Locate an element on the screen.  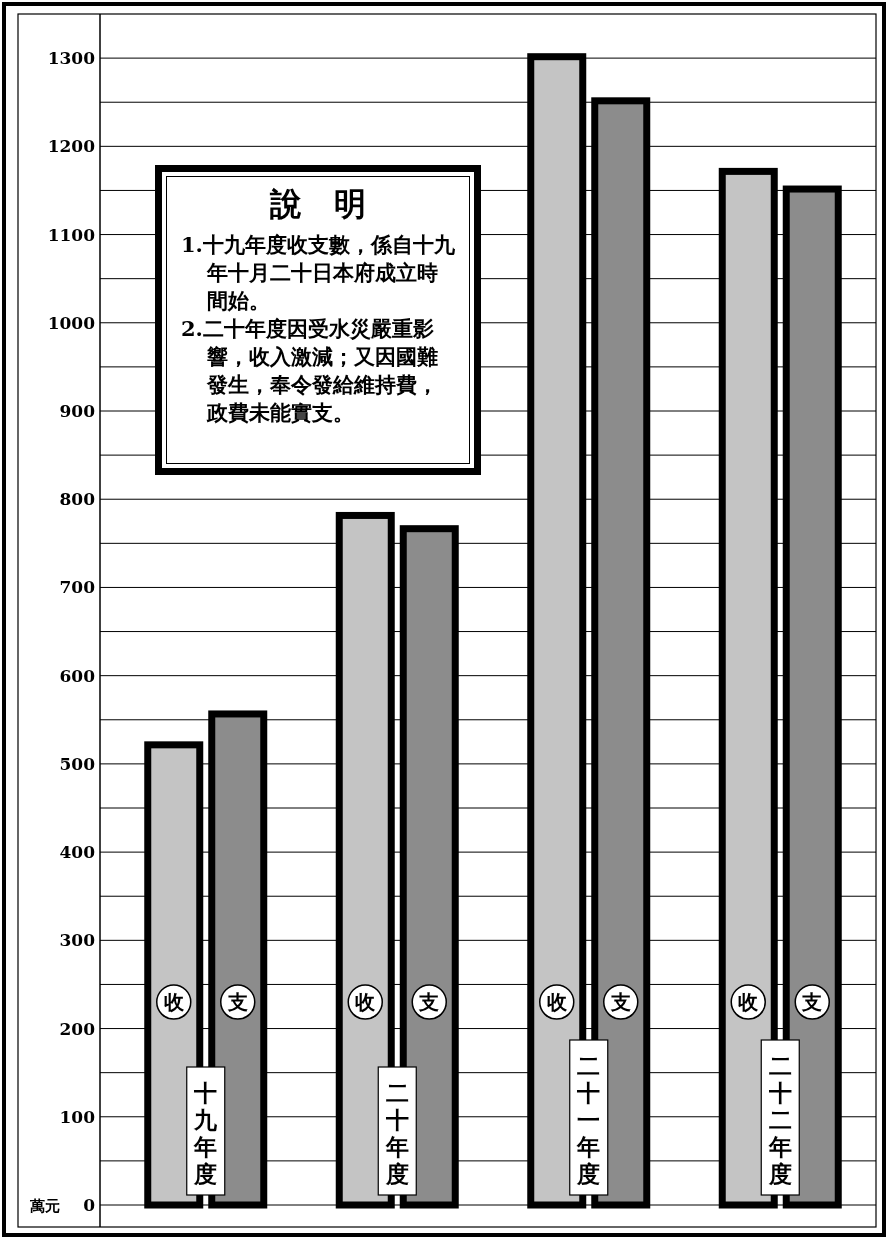
series-label: 收 is located at coordinates (174, 1002).